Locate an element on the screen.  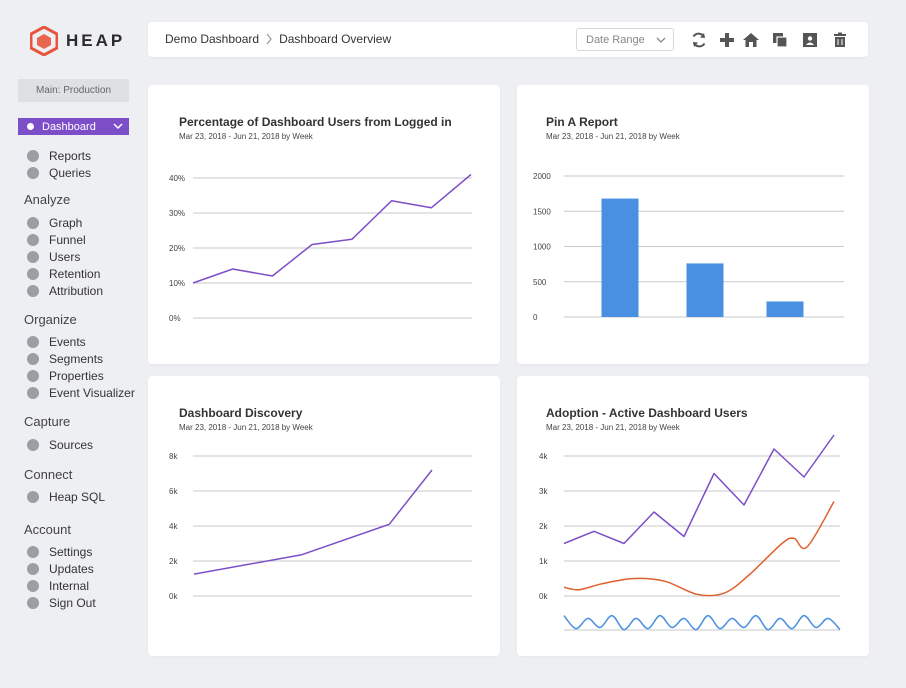
y-tick-label: 2k is located at coordinates (173, 561).